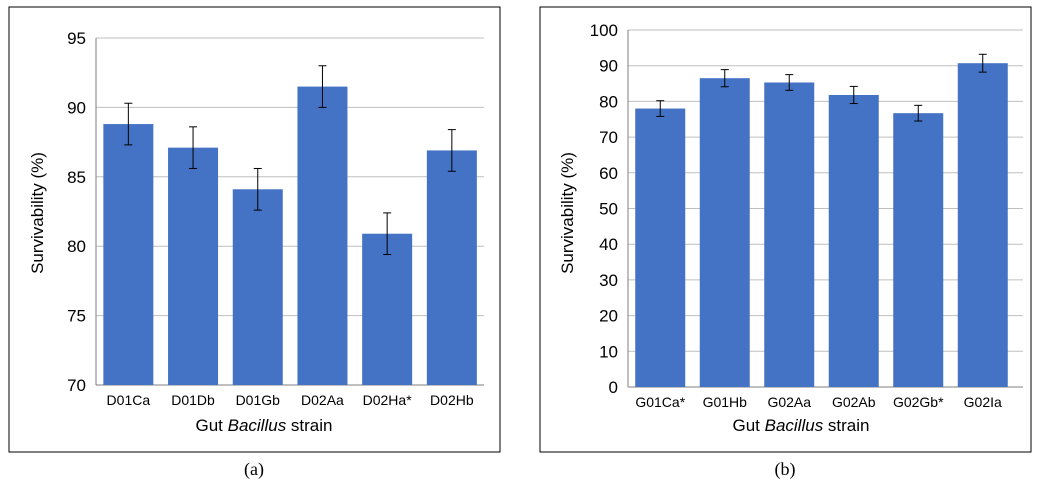 This screenshot has width=1039, height=484. I want to click on x-tick-label: G02Aa, so click(789, 402).